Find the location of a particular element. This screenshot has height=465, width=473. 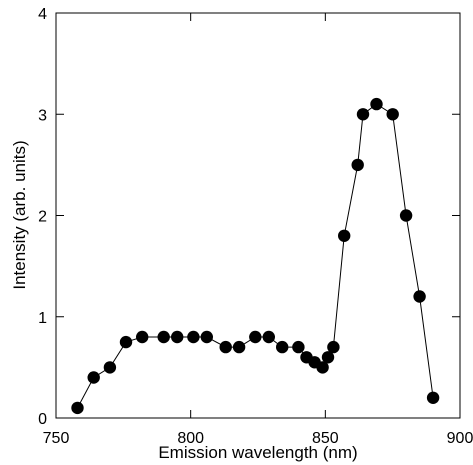

x-tick-label: 750 is located at coordinates (56, 438).